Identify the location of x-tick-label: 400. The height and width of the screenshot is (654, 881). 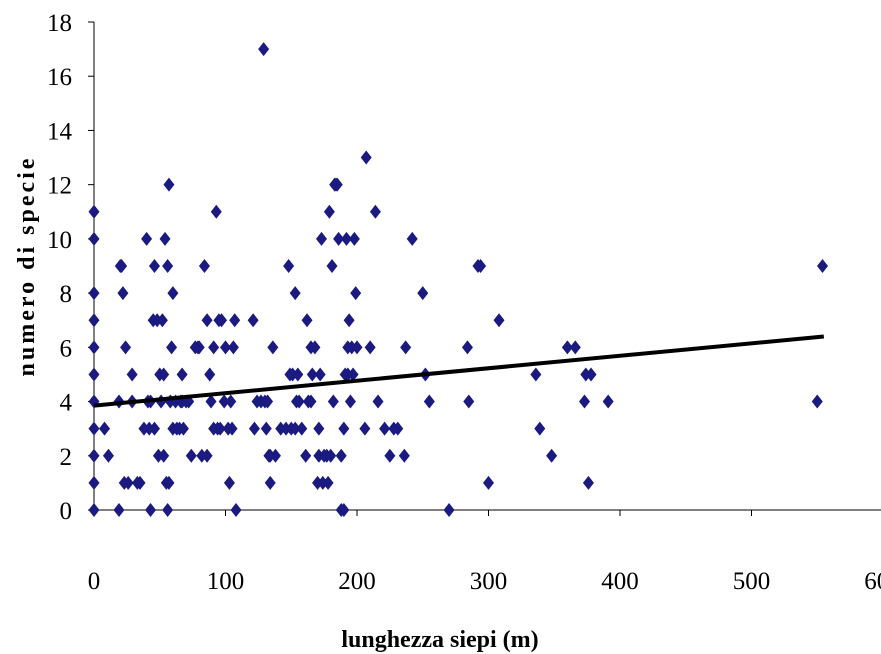
(620, 581).